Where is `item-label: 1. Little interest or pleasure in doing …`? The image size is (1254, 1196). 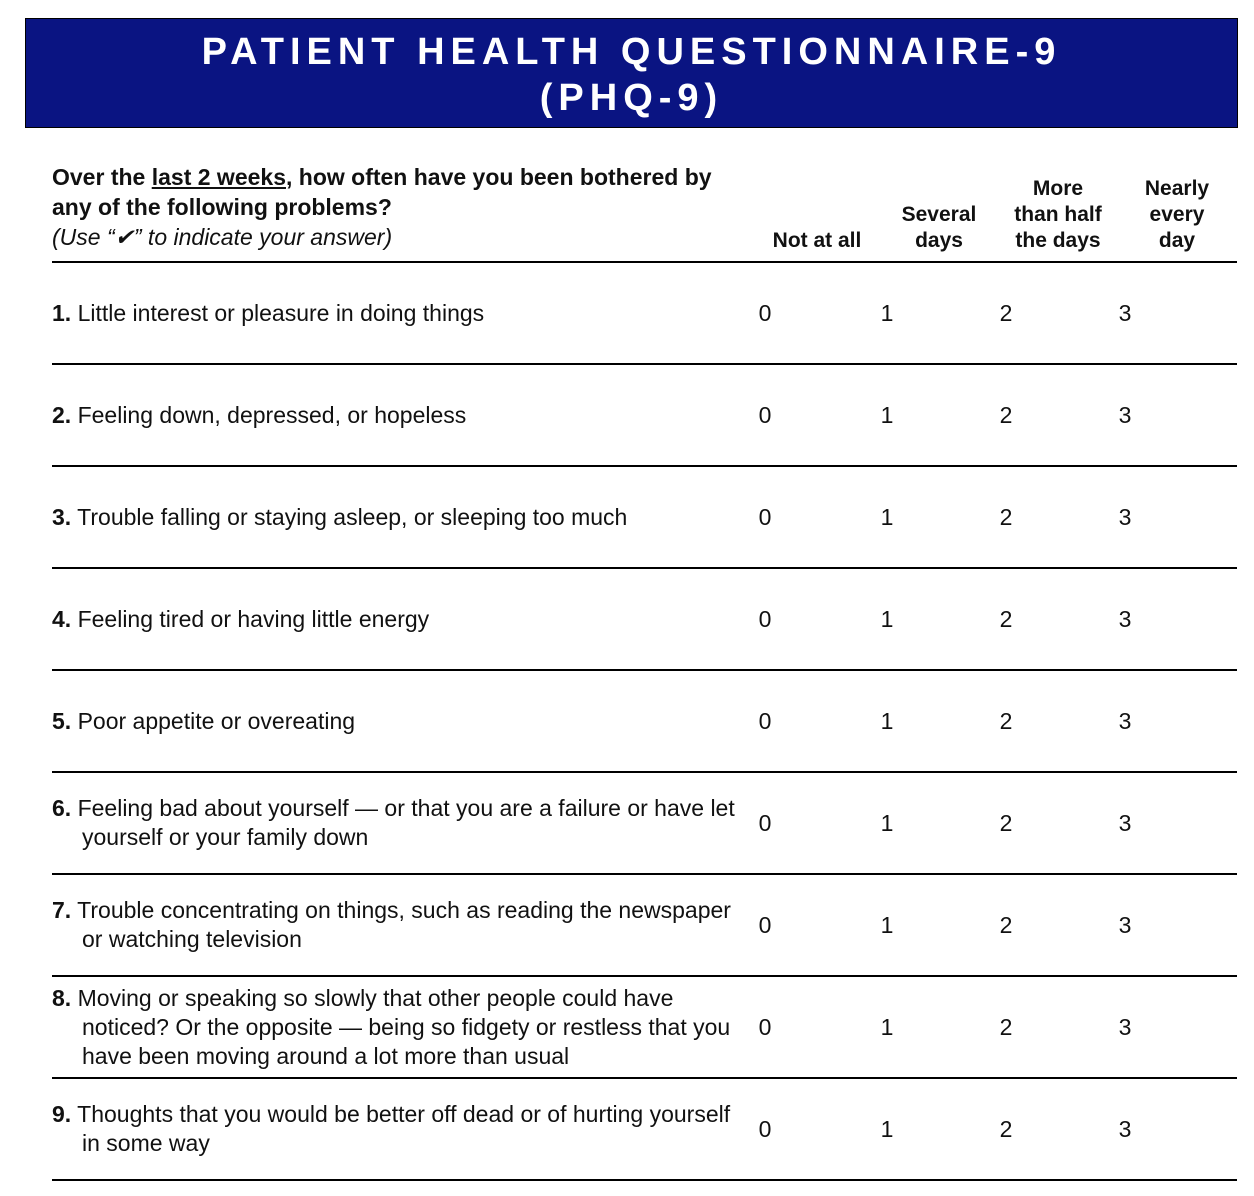
item-label: 1. Little interest or pleasure in doing … is located at coordinates (402, 313).